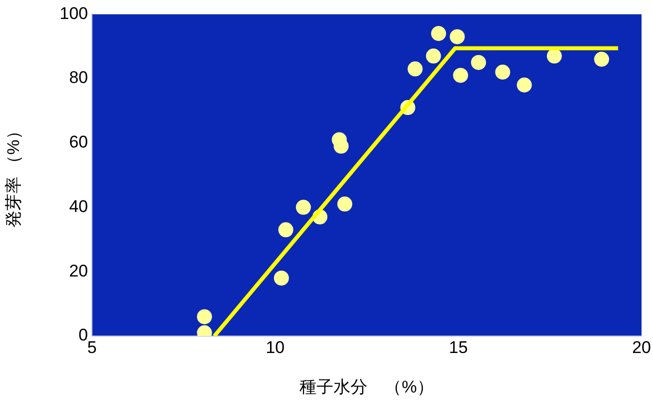 This screenshot has width=653, height=404. I want to click on y-tick-label: 20, so click(78, 270).